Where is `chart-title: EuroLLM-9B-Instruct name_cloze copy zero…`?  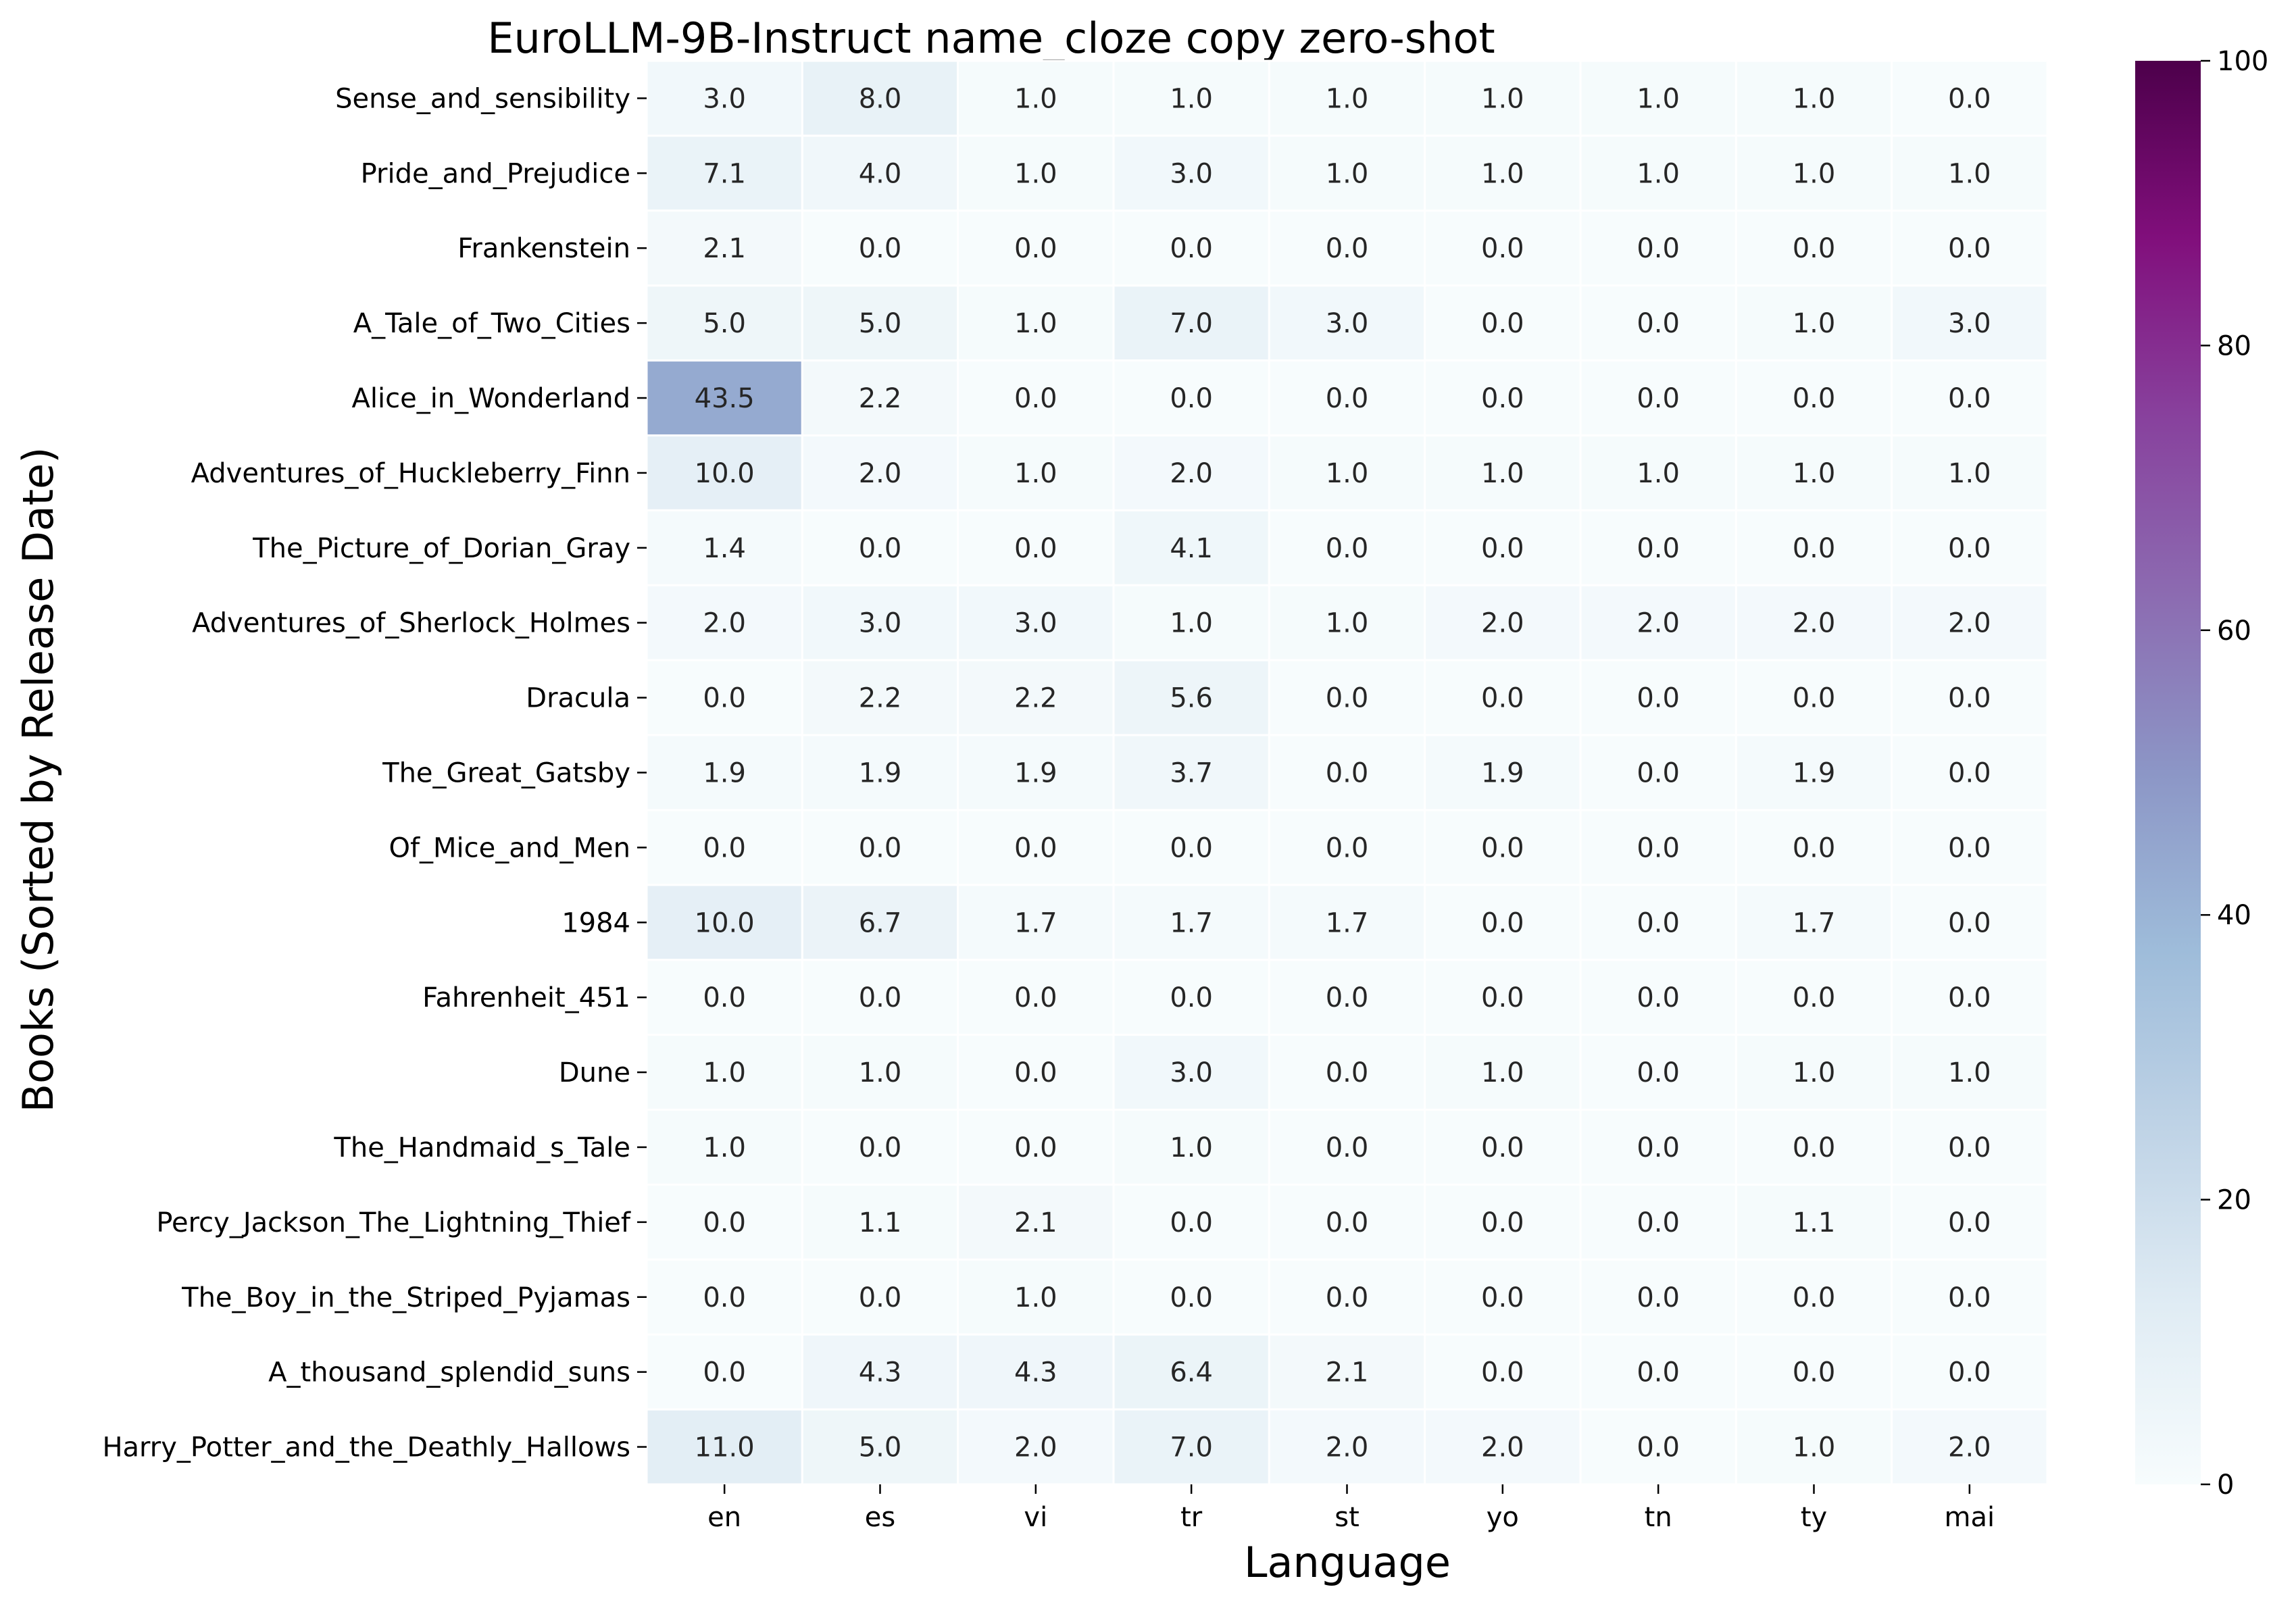 chart-title: EuroLLM-9B-Instruct name_cloze copy zero… is located at coordinates (991, 38).